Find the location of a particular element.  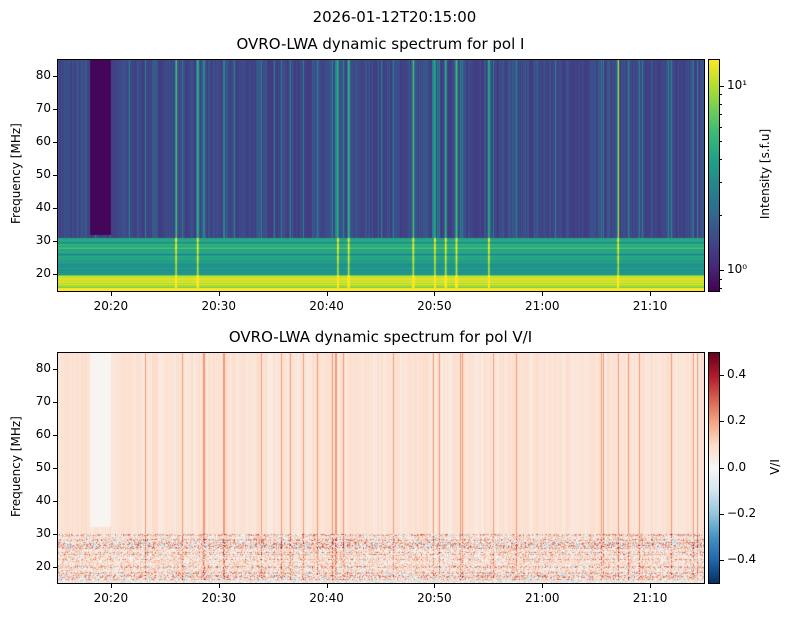

colorbar-tick-label: 10¹ is located at coordinates (737, 84).